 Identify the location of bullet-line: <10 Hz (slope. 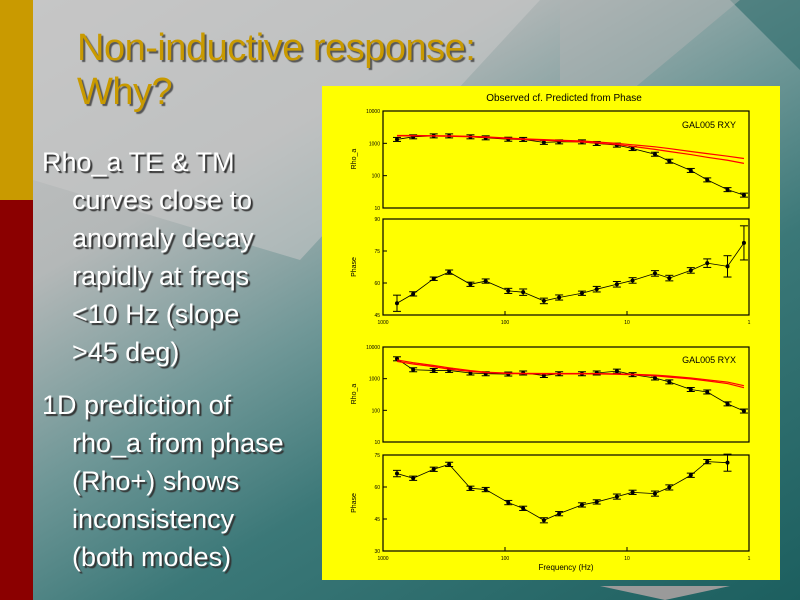
(156, 314).